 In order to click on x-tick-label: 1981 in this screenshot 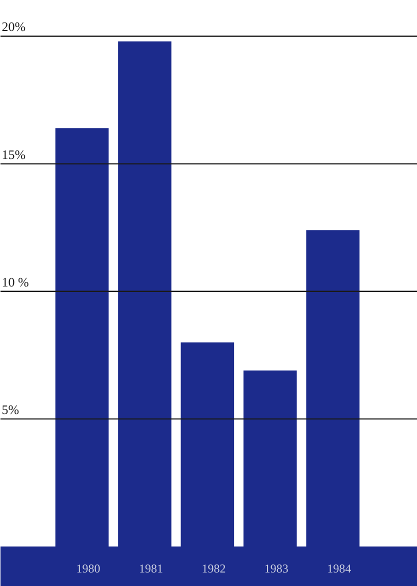, I will do `click(150, 569)`.